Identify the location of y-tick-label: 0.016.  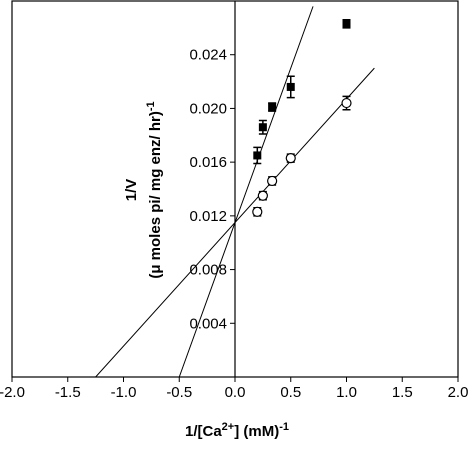
(208, 162).